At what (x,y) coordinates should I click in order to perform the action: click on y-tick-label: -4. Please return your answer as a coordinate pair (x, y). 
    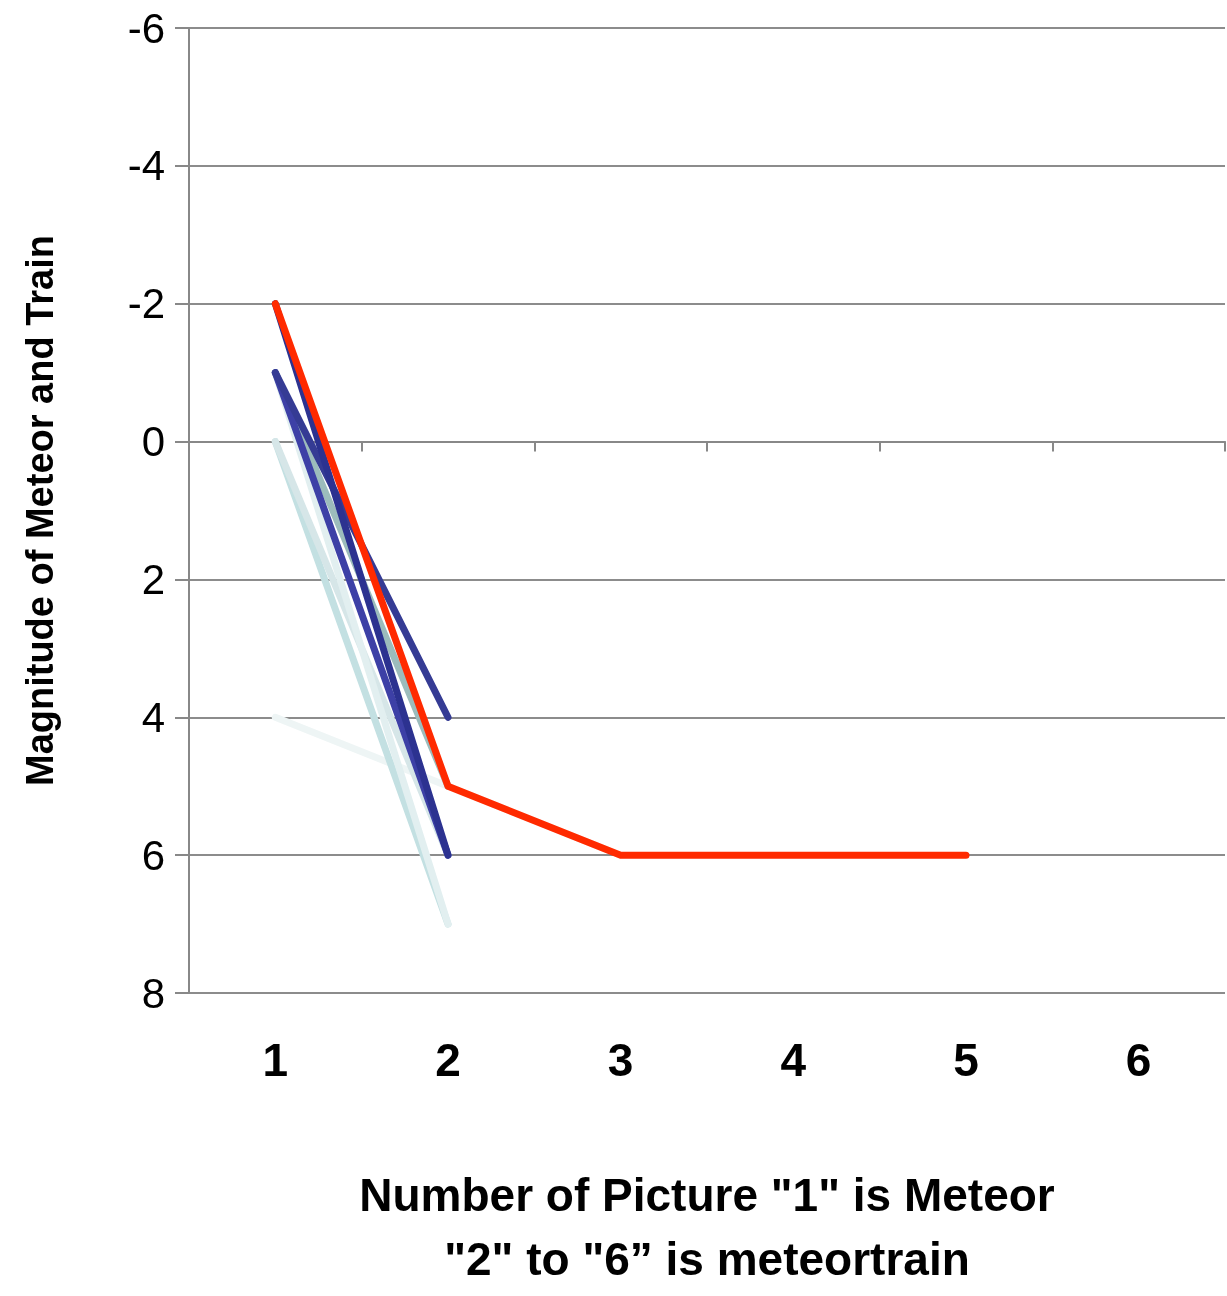
    Looking at the image, I should click on (146, 166).